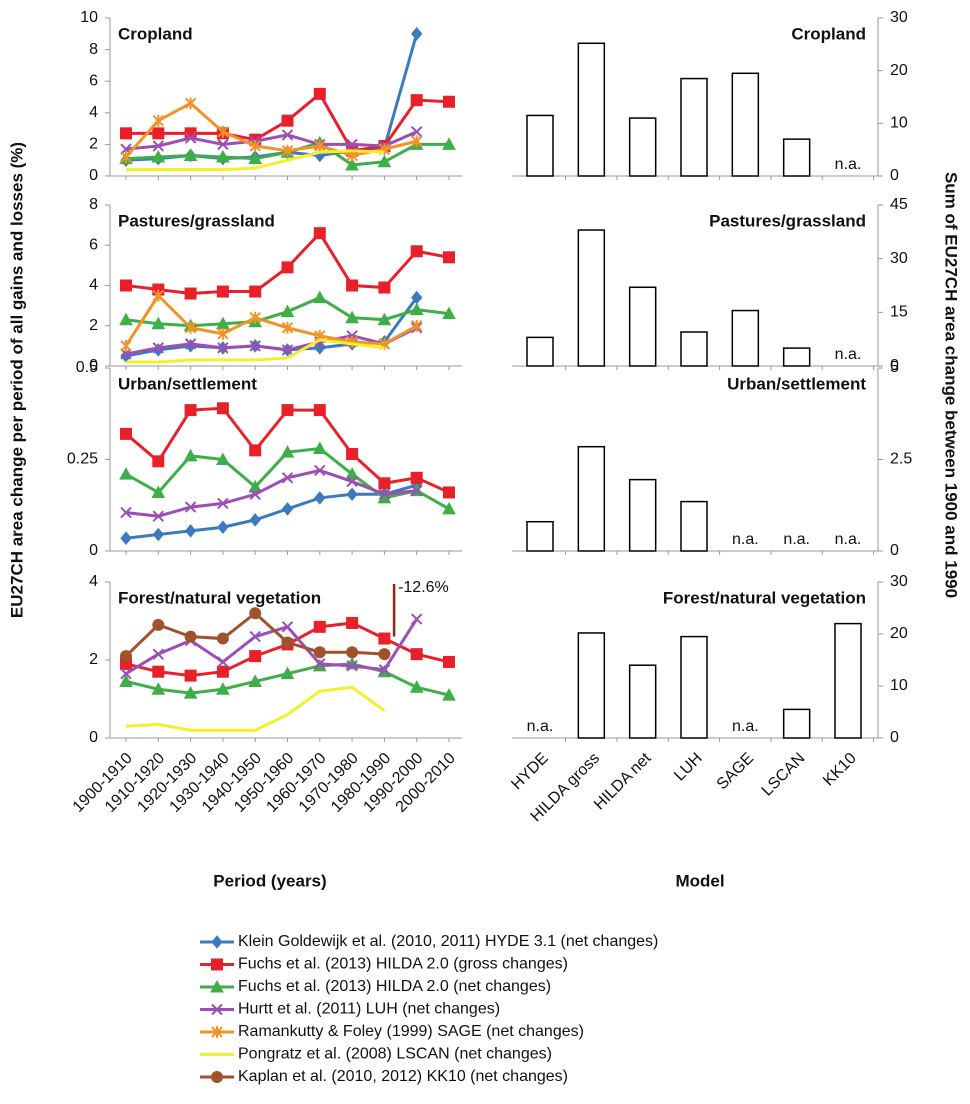  Describe the element at coordinates (93, 112) in the screenshot. I see `y-tick-label: 4` at that location.